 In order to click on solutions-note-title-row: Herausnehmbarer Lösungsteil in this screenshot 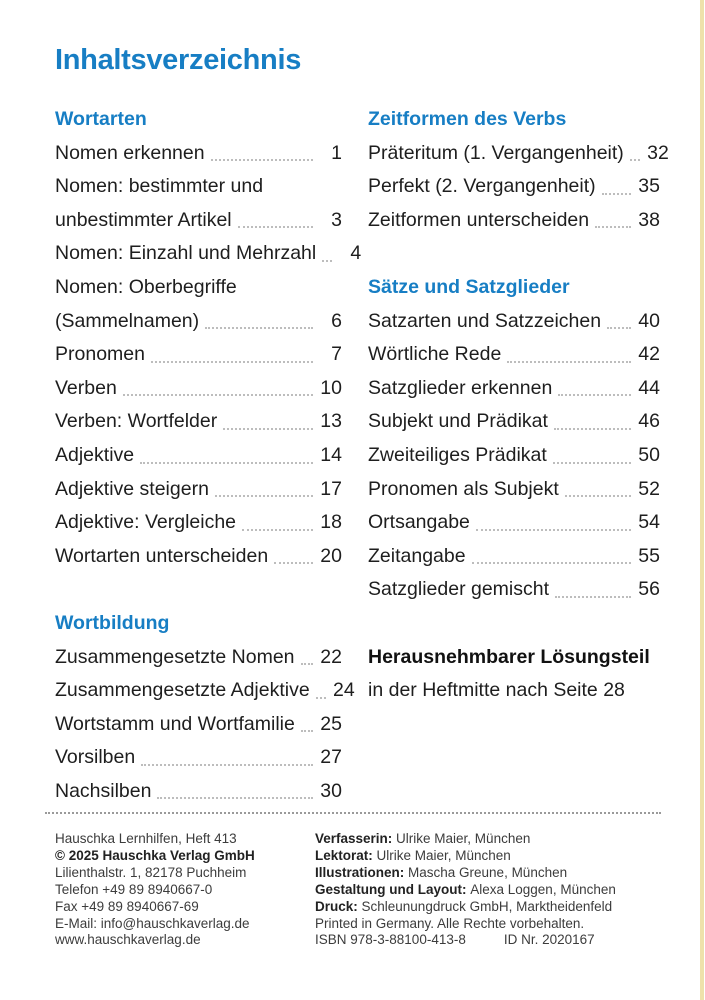, I will do `click(514, 658)`.